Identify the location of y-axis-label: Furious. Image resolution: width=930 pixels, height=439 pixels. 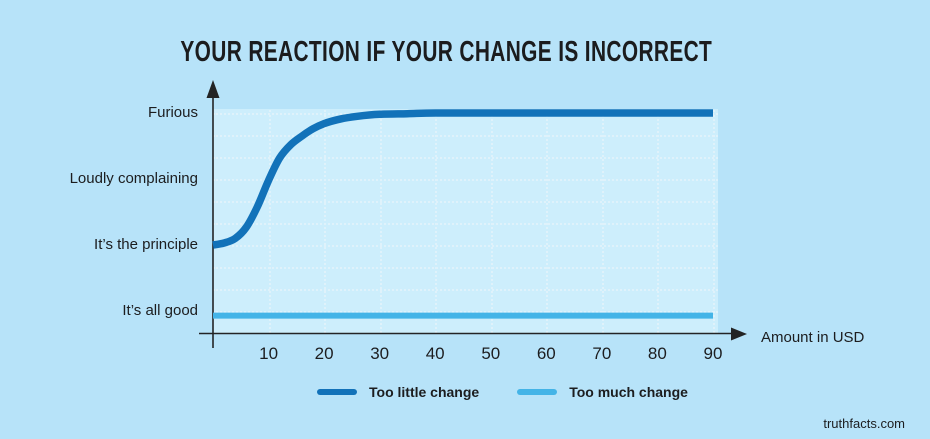
(172, 112).